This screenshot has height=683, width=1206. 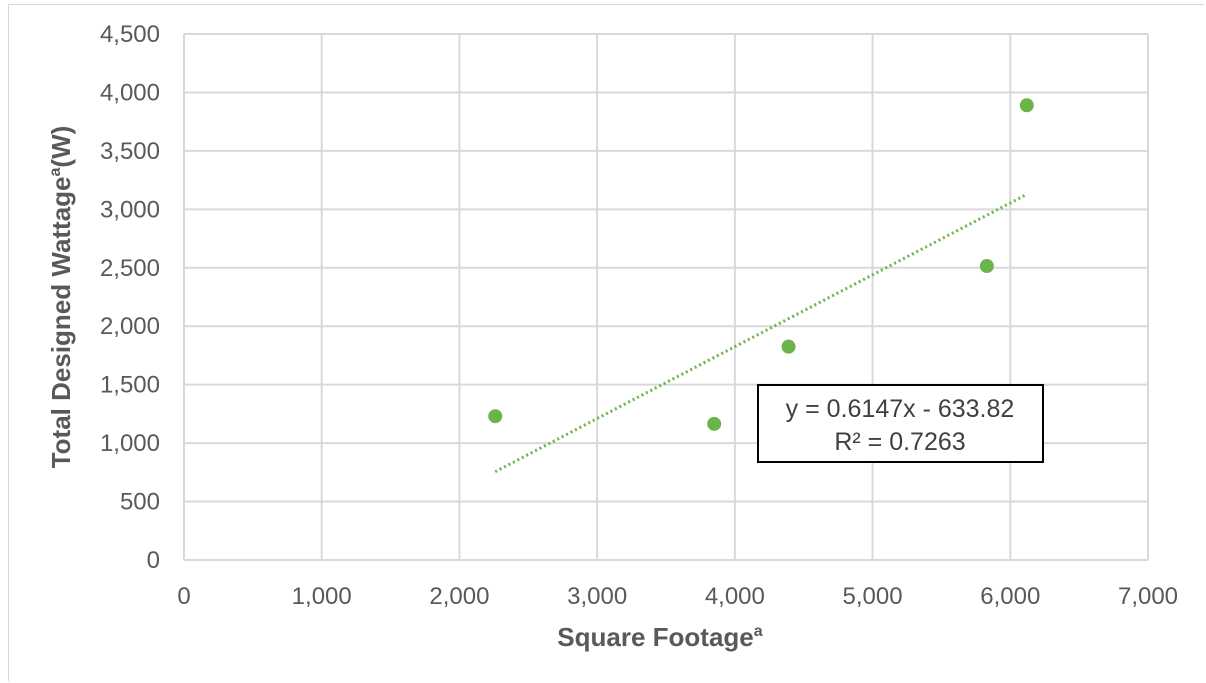 I want to click on y-tick-label: 2,500, so click(x=130, y=268).